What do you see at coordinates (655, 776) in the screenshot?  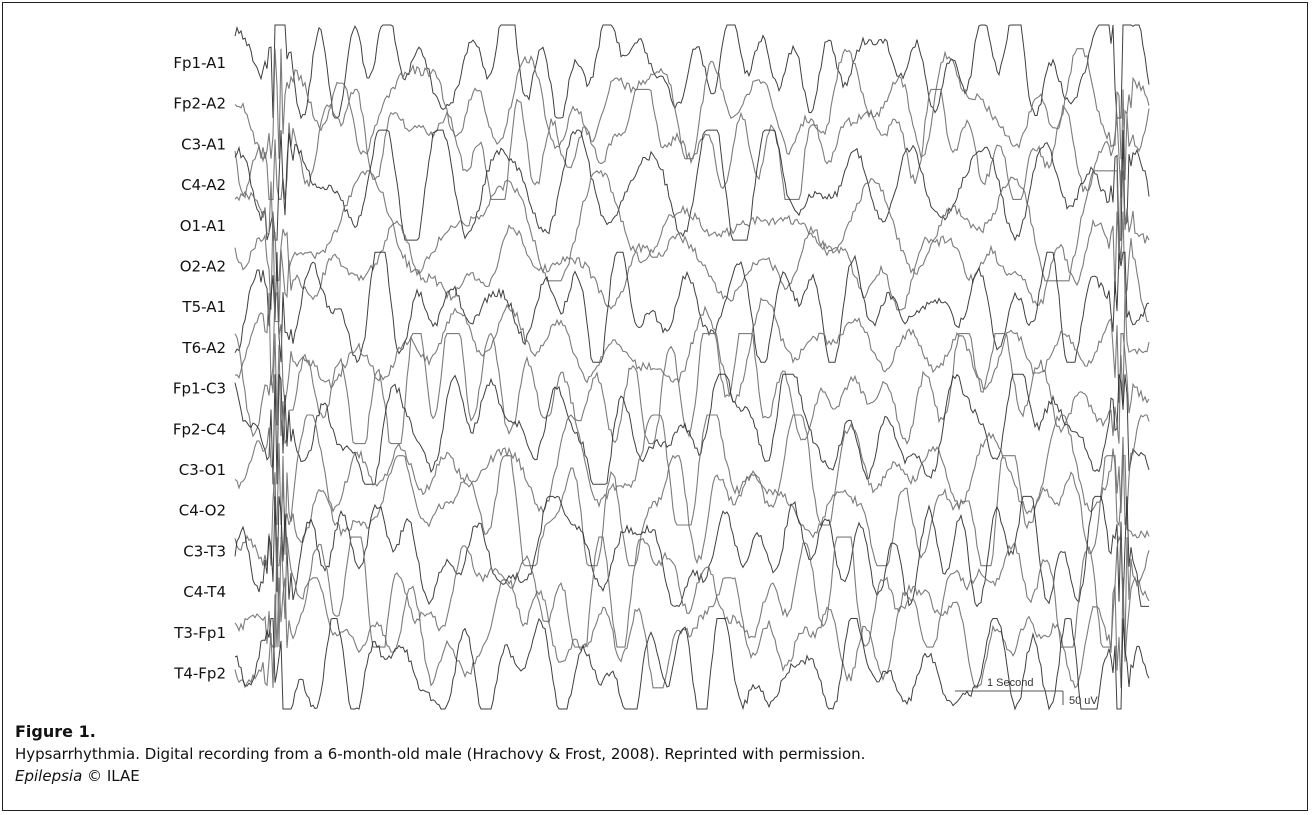 I see `credit-line: Epilepsia © ILAE` at bounding box center [655, 776].